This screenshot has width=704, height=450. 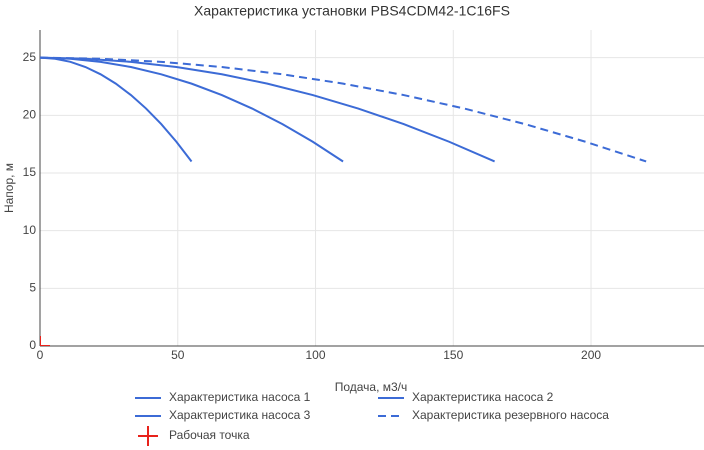 I want to click on y-tick-label: 15, so click(x=30, y=172).